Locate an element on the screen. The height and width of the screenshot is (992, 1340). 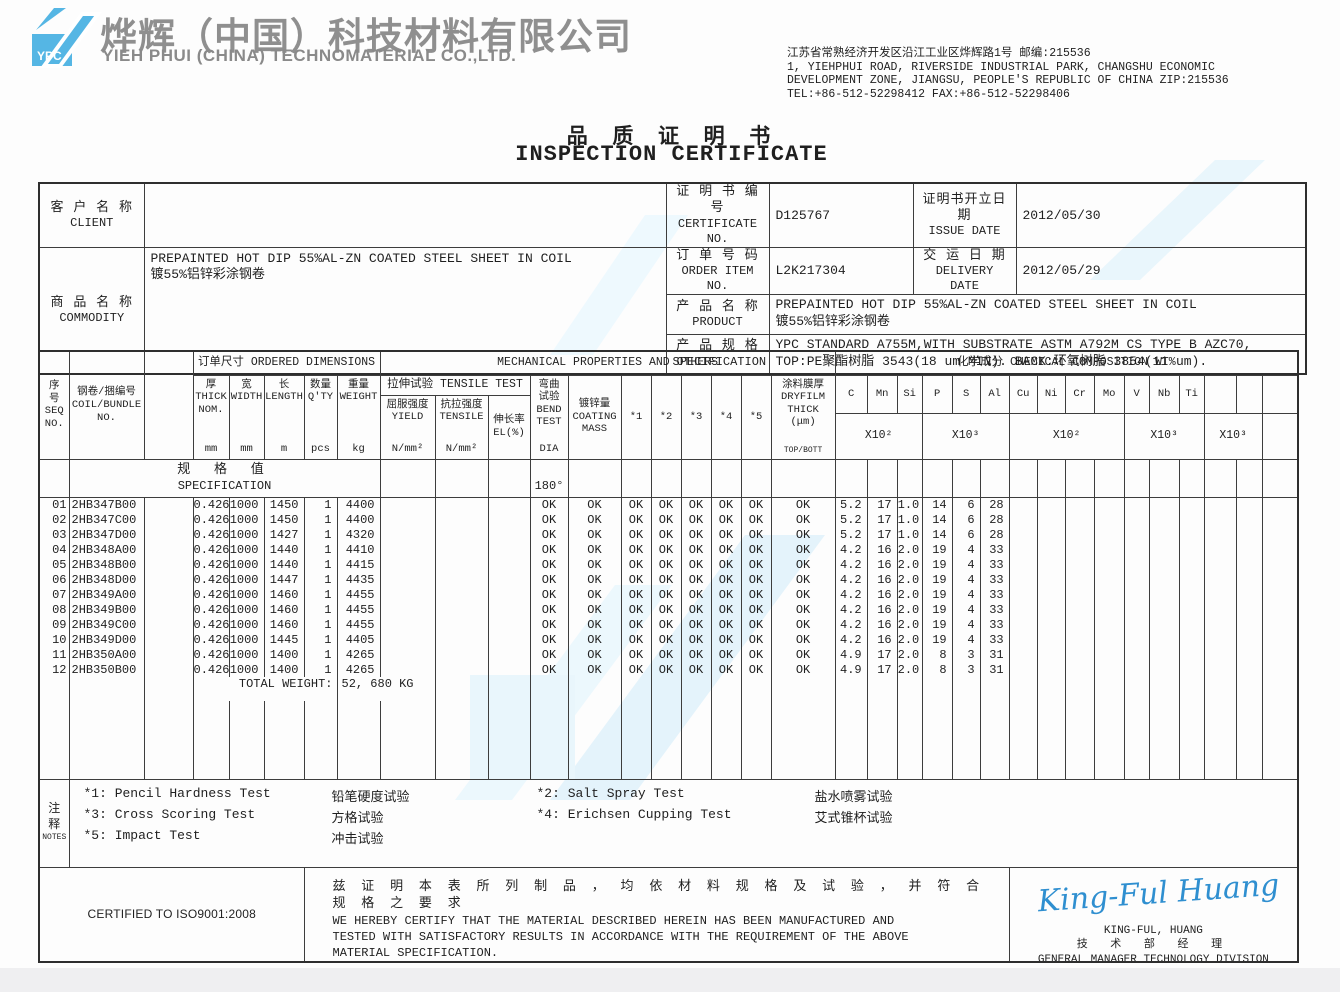
cell: 2HB350A00 is located at coordinates (106, 654).